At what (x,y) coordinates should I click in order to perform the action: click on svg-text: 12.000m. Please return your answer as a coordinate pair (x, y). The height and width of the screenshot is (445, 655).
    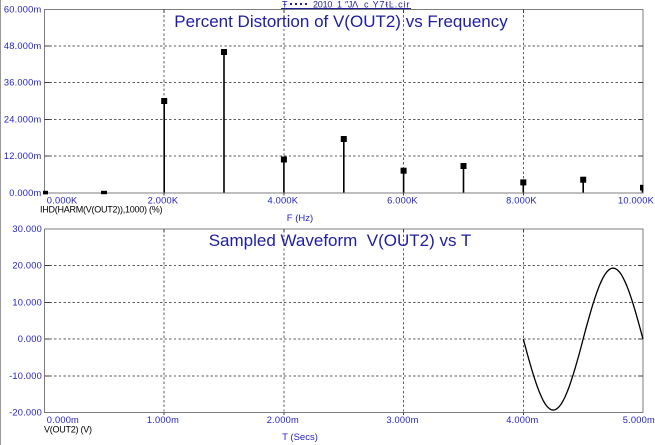
    Looking at the image, I should click on (23, 156).